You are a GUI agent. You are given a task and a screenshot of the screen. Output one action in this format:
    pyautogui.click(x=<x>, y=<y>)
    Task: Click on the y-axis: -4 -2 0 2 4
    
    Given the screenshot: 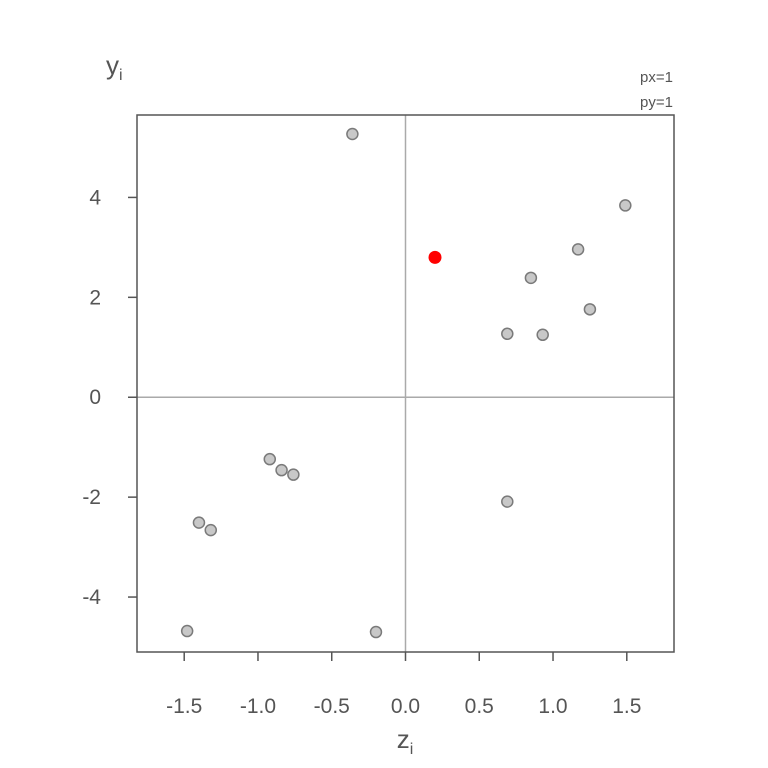 What is the action you would take?
    pyautogui.click(x=109, y=397)
    